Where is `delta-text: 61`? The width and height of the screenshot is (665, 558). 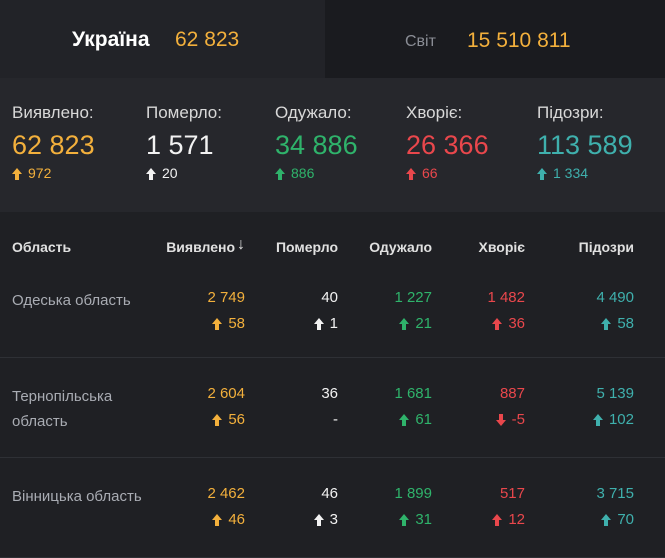 delta-text: 61 is located at coordinates (423, 419).